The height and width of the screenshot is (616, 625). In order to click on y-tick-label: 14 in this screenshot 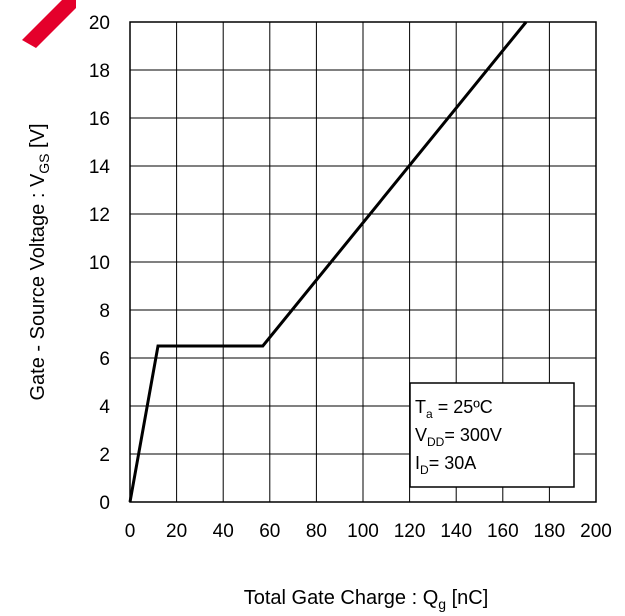, I will do `click(100, 167)`.